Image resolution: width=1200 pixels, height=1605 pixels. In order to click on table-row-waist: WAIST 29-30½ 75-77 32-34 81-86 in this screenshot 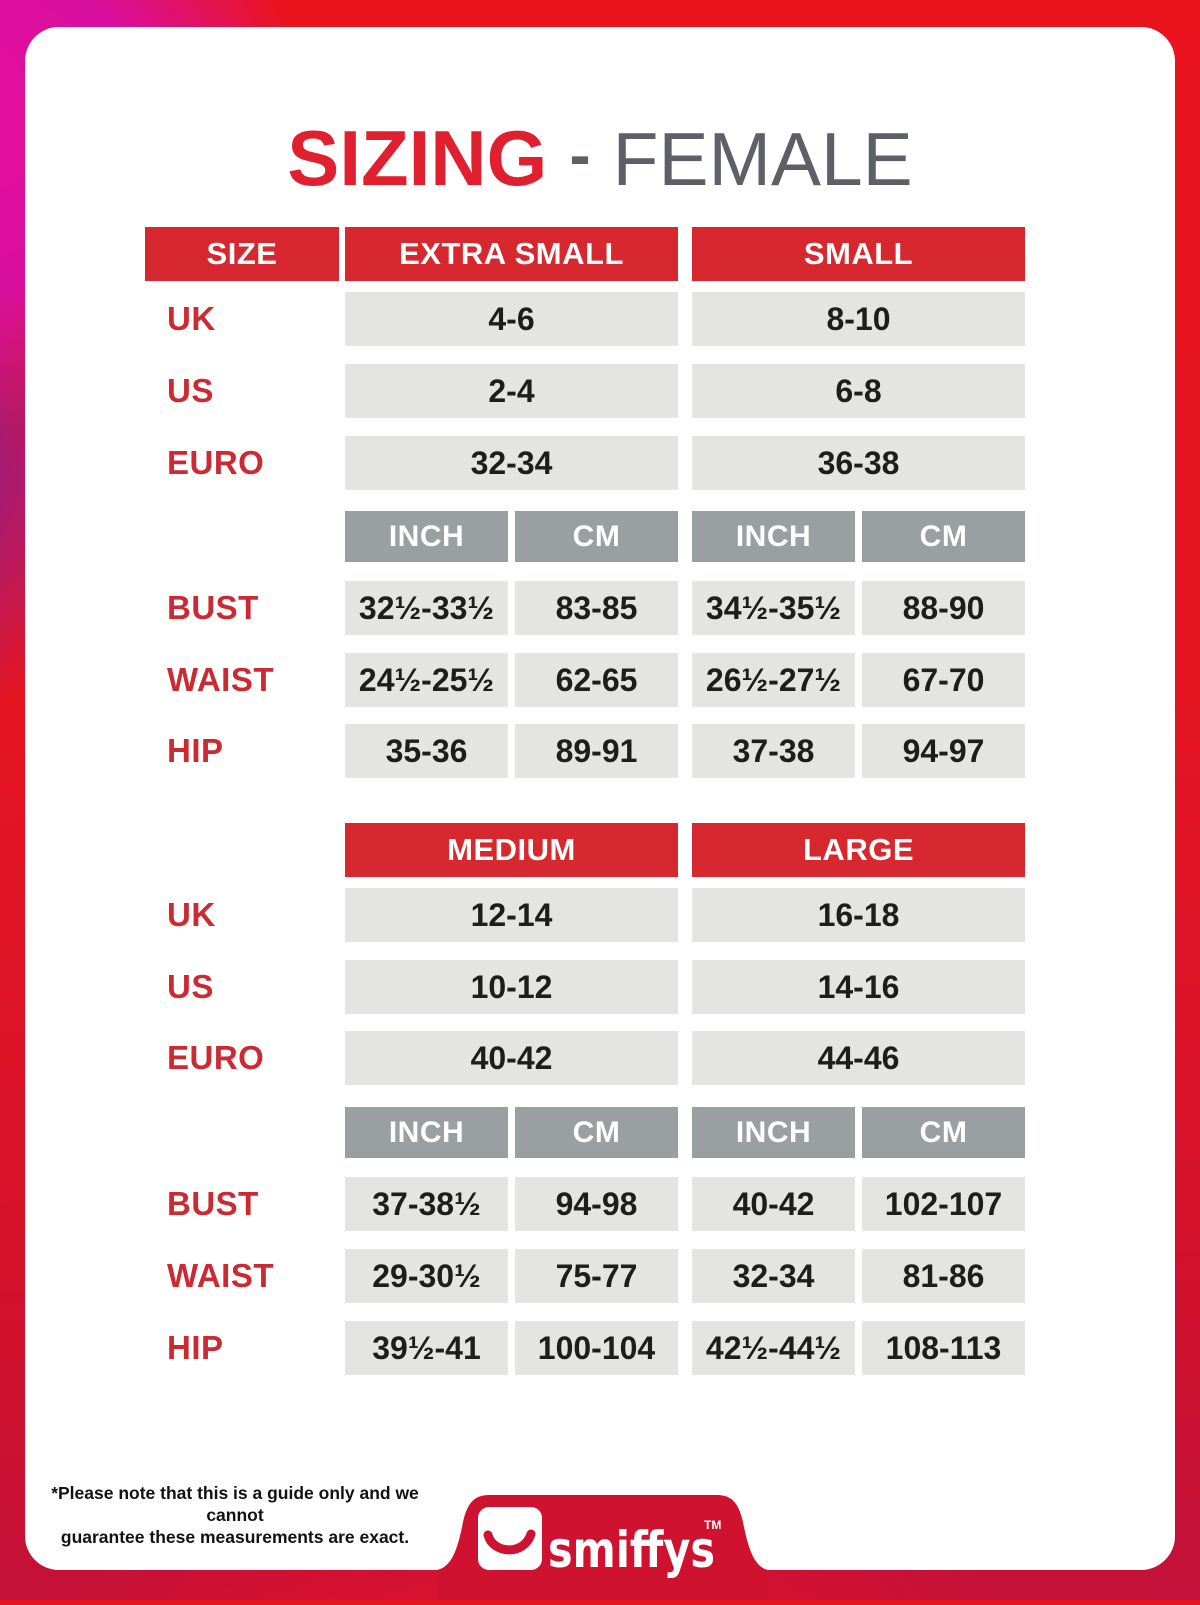, I will do `click(585, 1276)`.